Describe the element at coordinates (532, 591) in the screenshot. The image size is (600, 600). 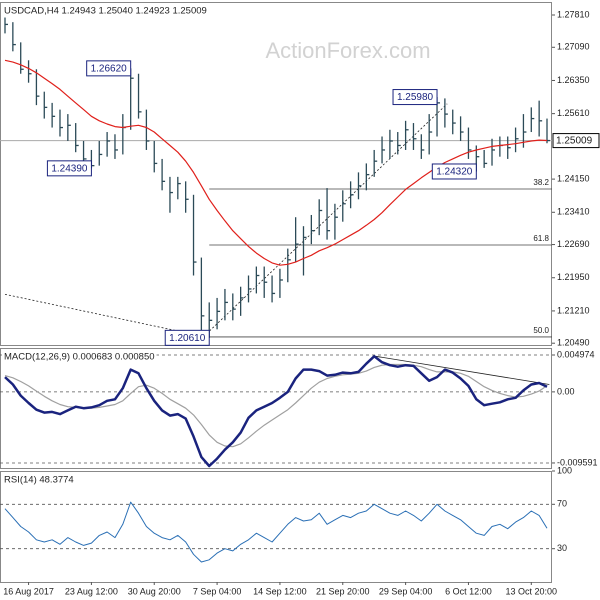
I see `x-tick-label: 13 Oct 20:00` at that location.